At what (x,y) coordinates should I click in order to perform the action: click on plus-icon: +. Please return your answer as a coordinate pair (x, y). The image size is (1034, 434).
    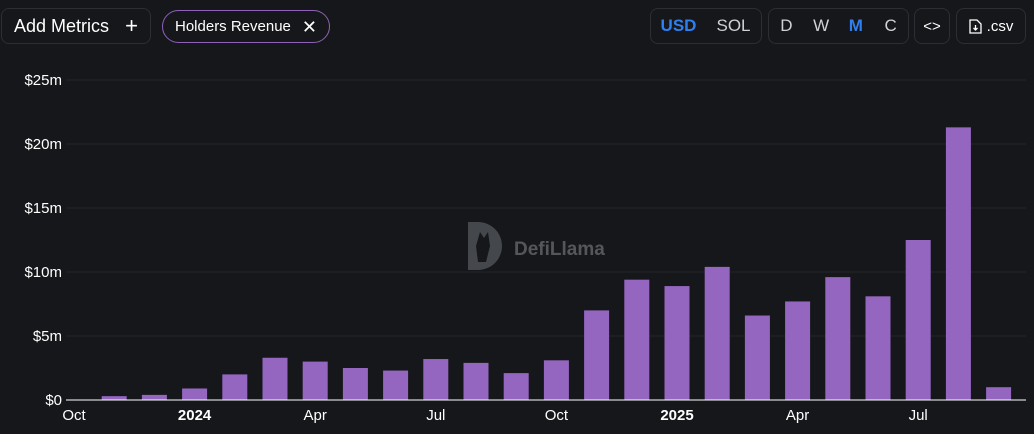
    Looking at the image, I should click on (131, 25).